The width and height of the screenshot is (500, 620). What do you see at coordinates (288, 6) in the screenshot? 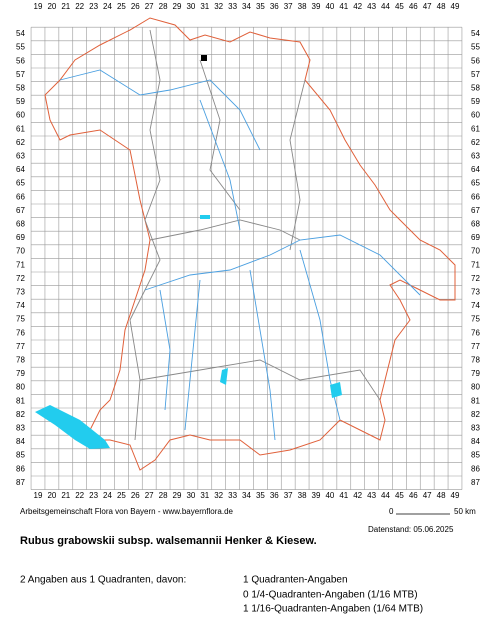
I see `column-label: 37` at bounding box center [288, 6].